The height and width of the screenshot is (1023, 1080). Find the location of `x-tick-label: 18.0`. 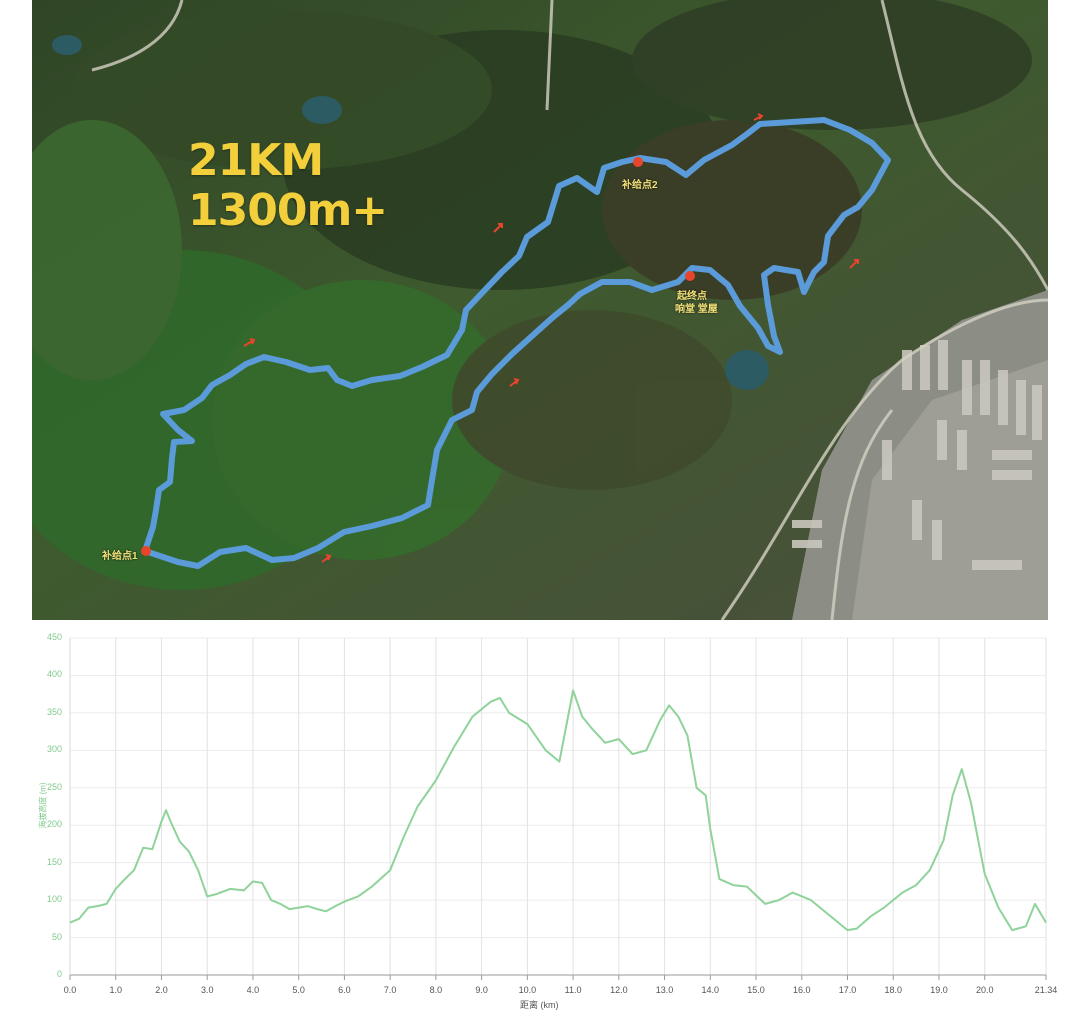

x-tick-label: 18.0 is located at coordinates (893, 990).